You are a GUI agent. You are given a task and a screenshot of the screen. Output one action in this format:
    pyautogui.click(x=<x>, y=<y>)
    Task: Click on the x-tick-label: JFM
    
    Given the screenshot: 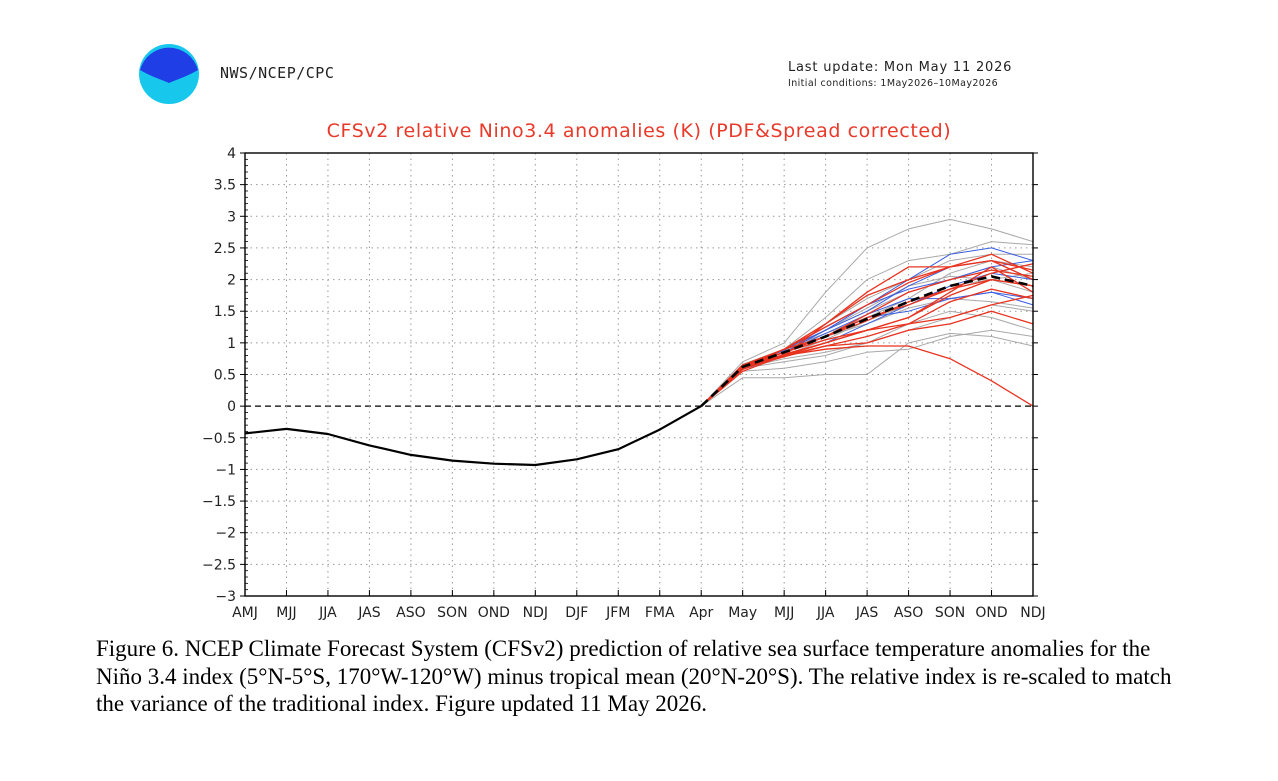 What is the action you would take?
    pyautogui.click(x=617, y=613)
    